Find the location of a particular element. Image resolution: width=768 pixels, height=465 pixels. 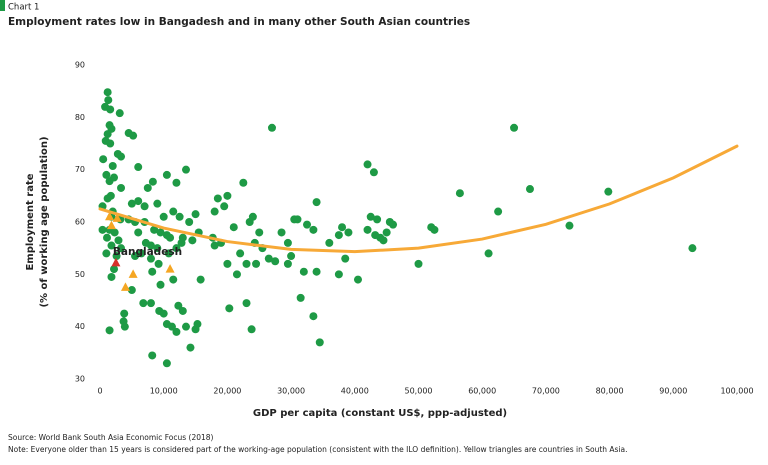

x-tick-label: 10,000 is located at coordinates (164, 391).